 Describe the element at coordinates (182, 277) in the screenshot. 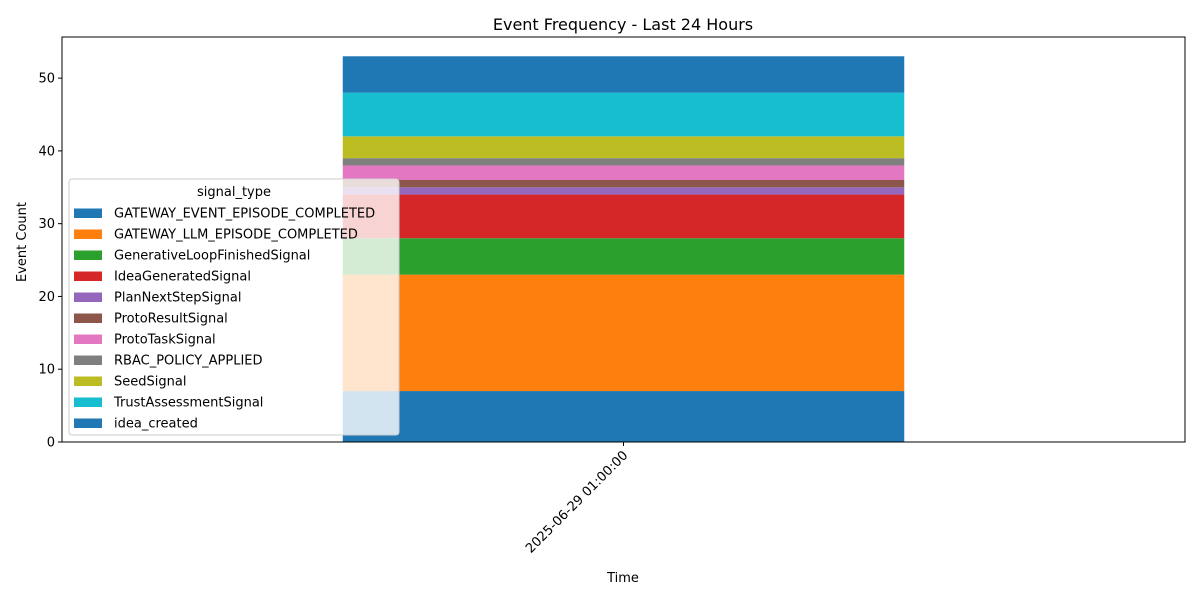

I see `legend-label: IdeaGeneratedSignal` at that location.